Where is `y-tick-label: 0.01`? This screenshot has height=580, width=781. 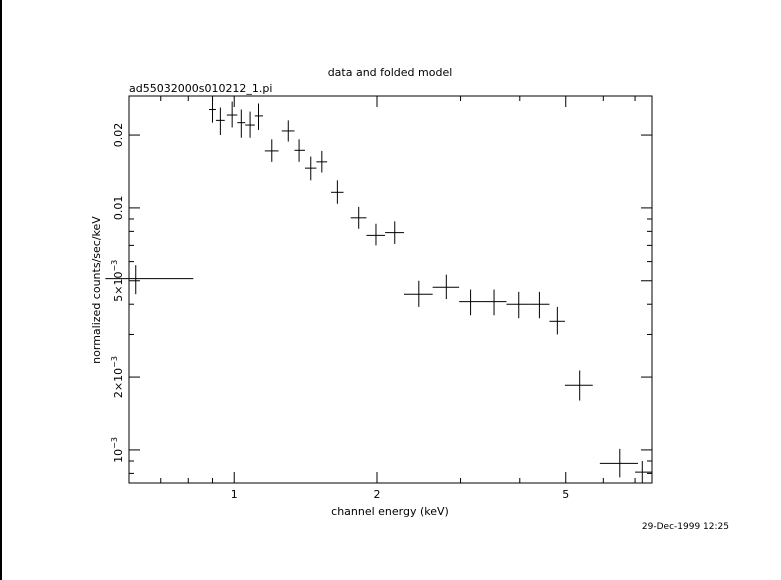 y-tick-label: 0.01 is located at coordinates (118, 208).